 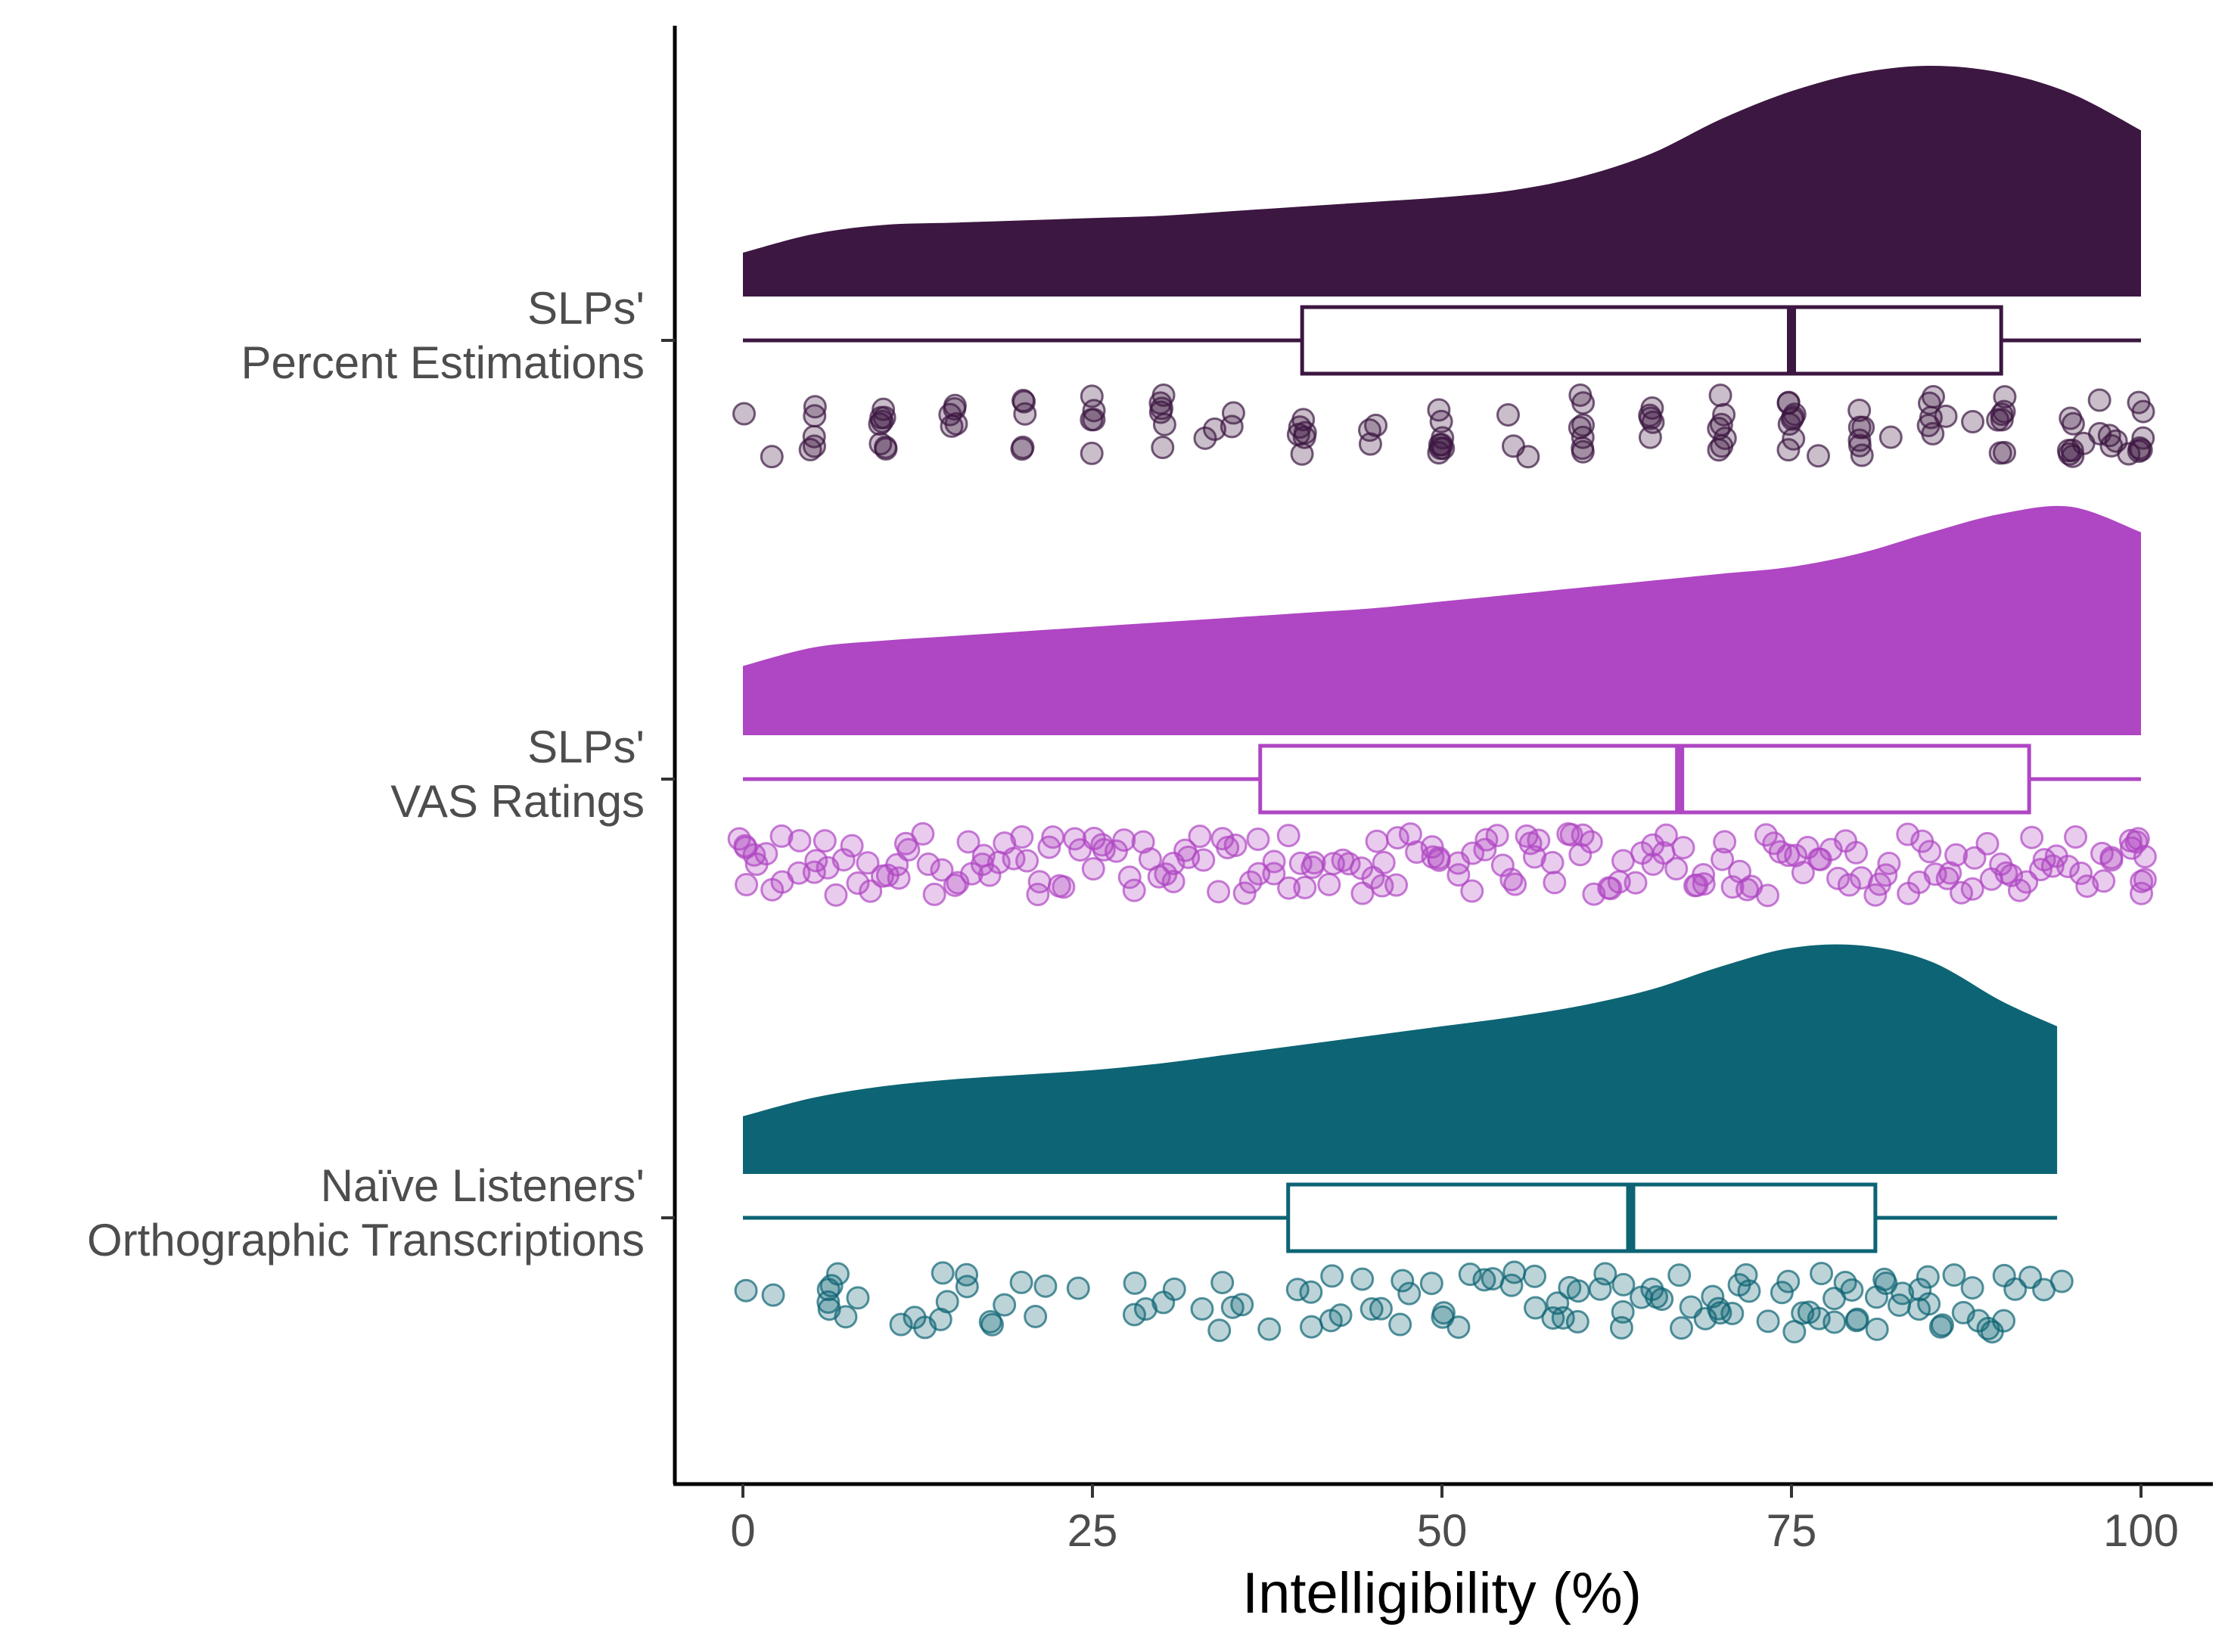 What do you see at coordinates (1092, 1530) in the screenshot?
I see `x-tick-label: 25` at bounding box center [1092, 1530].